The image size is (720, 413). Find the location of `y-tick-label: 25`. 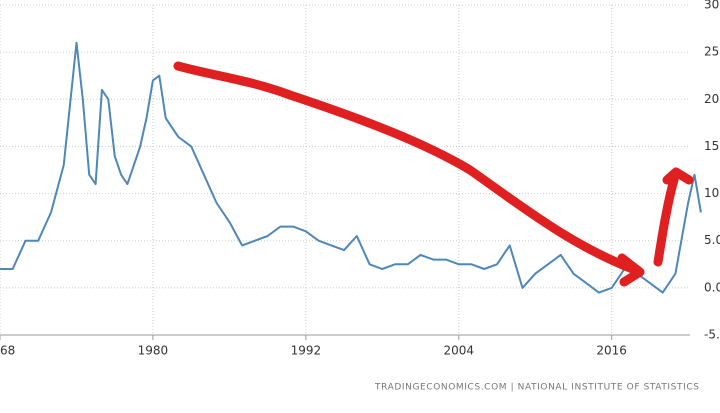

y-tick-label: 25 is located at coordinates (711, 52).